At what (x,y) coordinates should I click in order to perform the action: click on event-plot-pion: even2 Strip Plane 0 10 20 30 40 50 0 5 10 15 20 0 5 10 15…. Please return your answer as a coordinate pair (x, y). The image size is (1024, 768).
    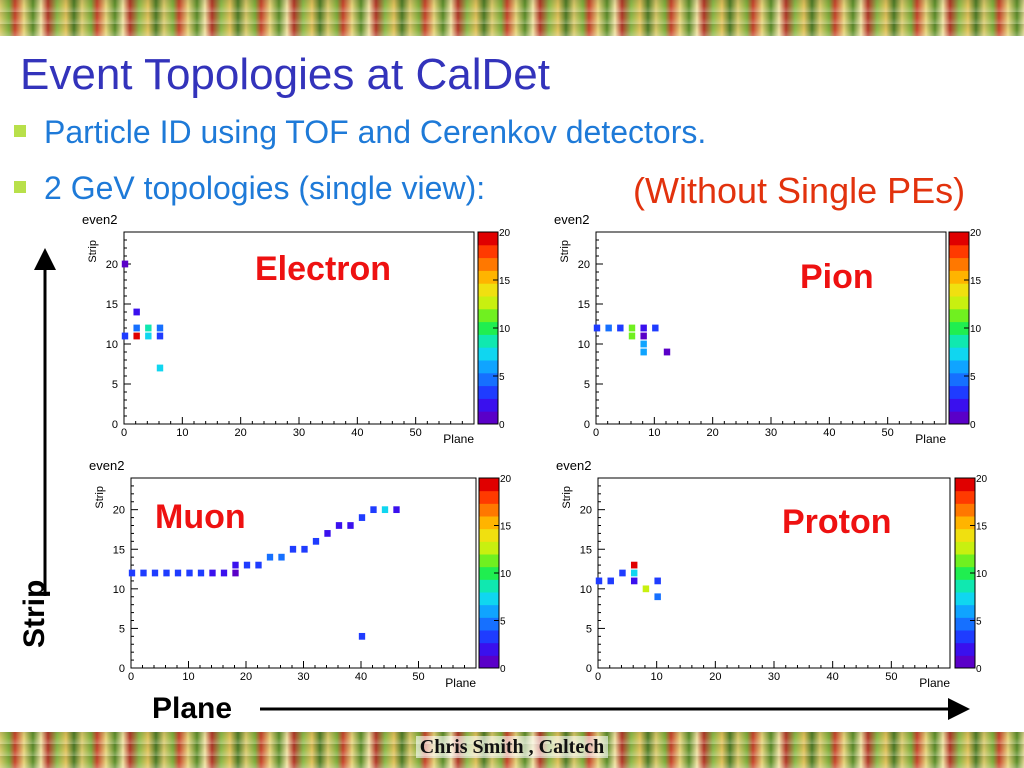
    Looking at the image, I should click on (768, 329).